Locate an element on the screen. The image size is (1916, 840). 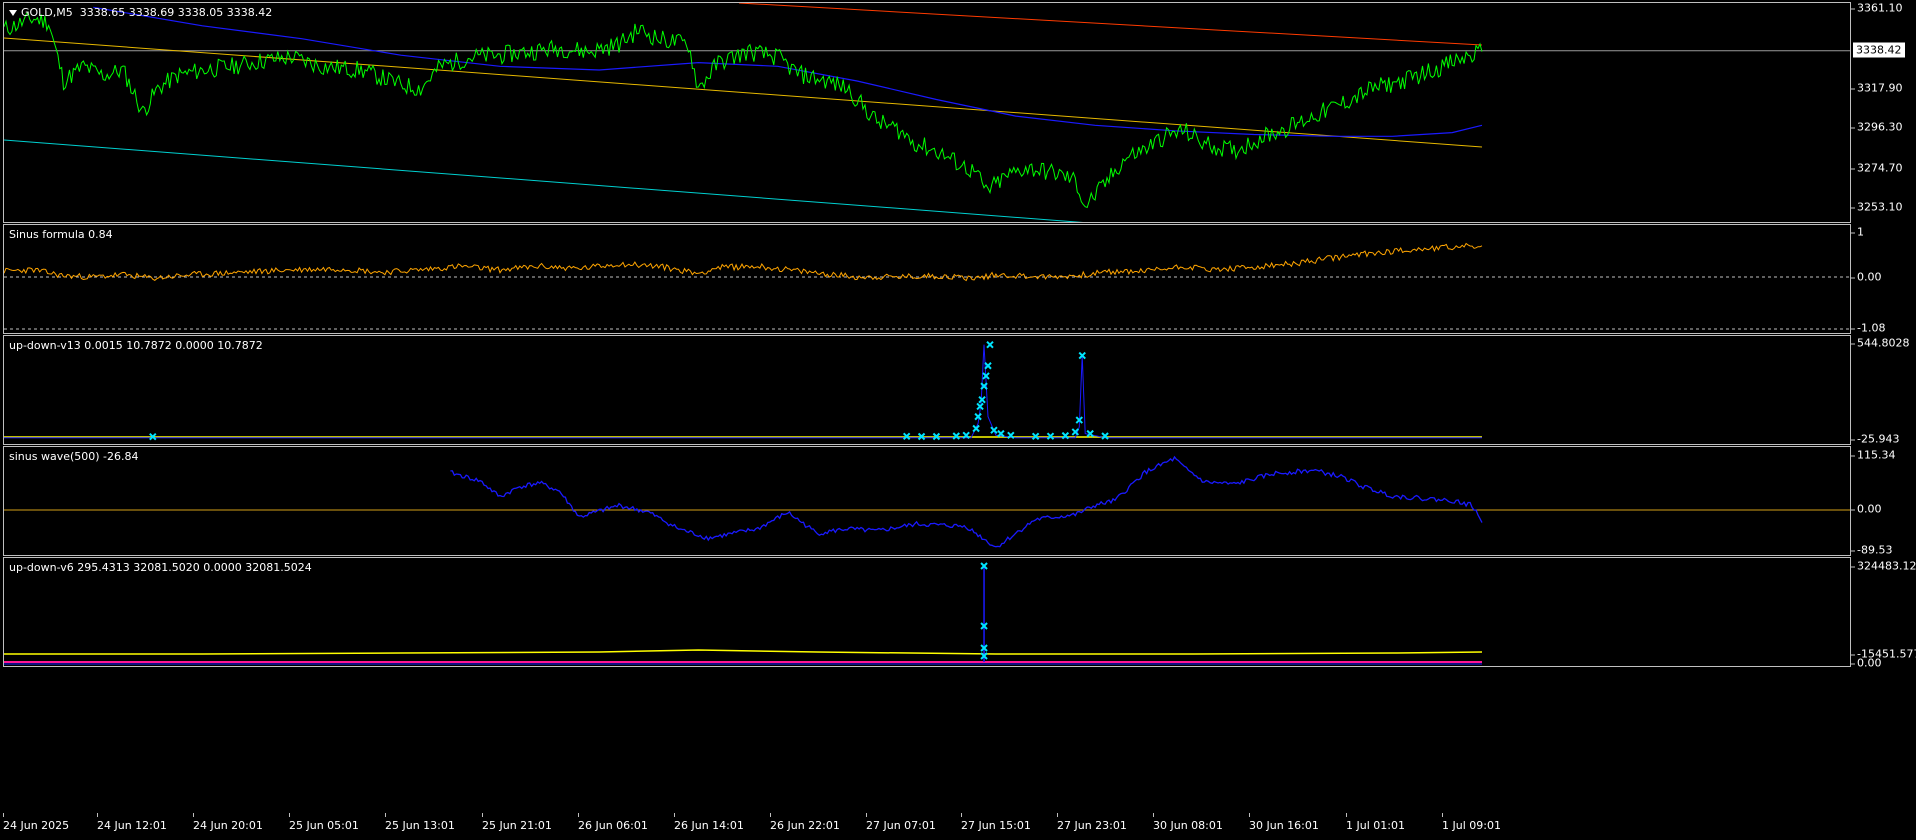
time-tick: 25 Jun 21:01 is located at coordinates (517, 822).